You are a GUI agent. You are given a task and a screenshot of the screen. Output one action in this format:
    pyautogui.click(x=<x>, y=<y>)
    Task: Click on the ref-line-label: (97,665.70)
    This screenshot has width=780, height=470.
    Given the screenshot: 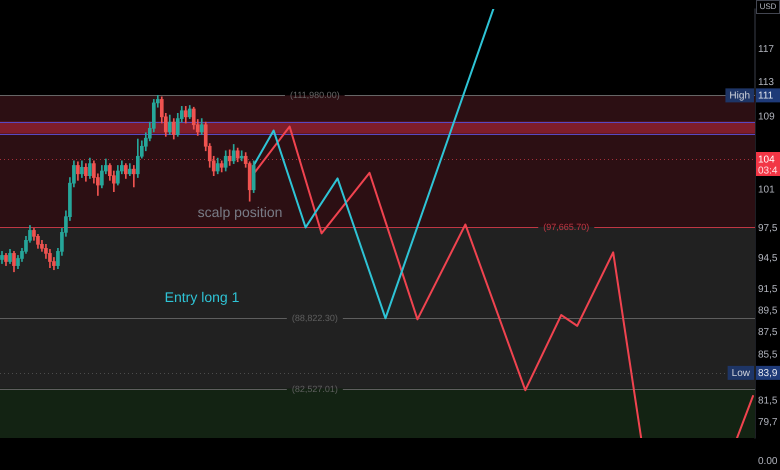 What is the action you would take?
    pyautogui.click(x=566, y=227)
    